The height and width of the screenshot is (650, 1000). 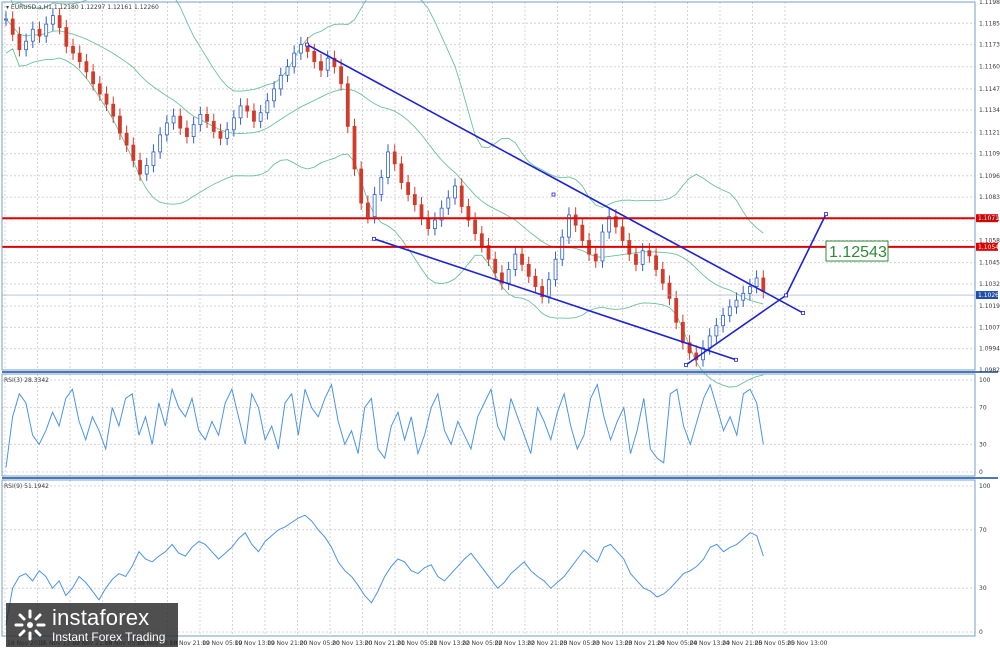 What do you see at coordinates (989, 3) in the screenshot?
I see `y-tick-label: 1.11980` at bounding box center [989, 3].